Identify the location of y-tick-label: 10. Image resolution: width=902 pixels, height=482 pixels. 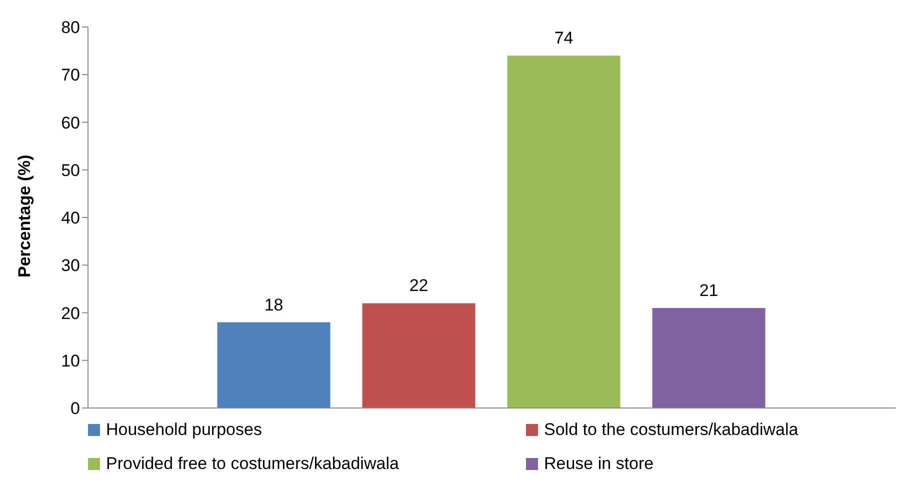
(70, 360).